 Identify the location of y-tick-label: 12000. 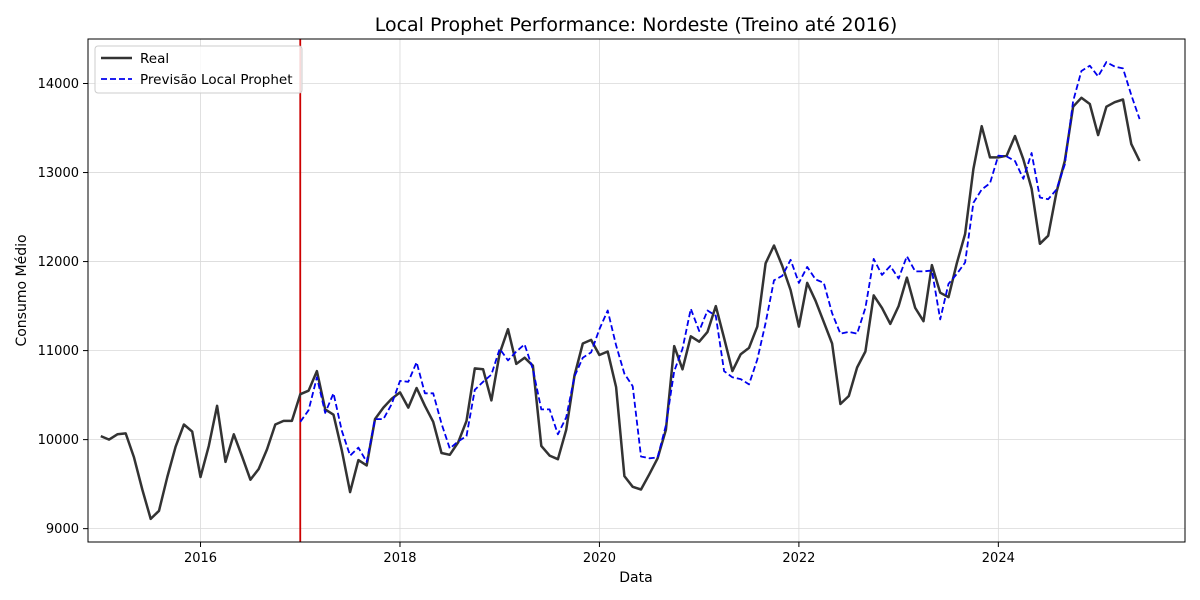
(58, 262).